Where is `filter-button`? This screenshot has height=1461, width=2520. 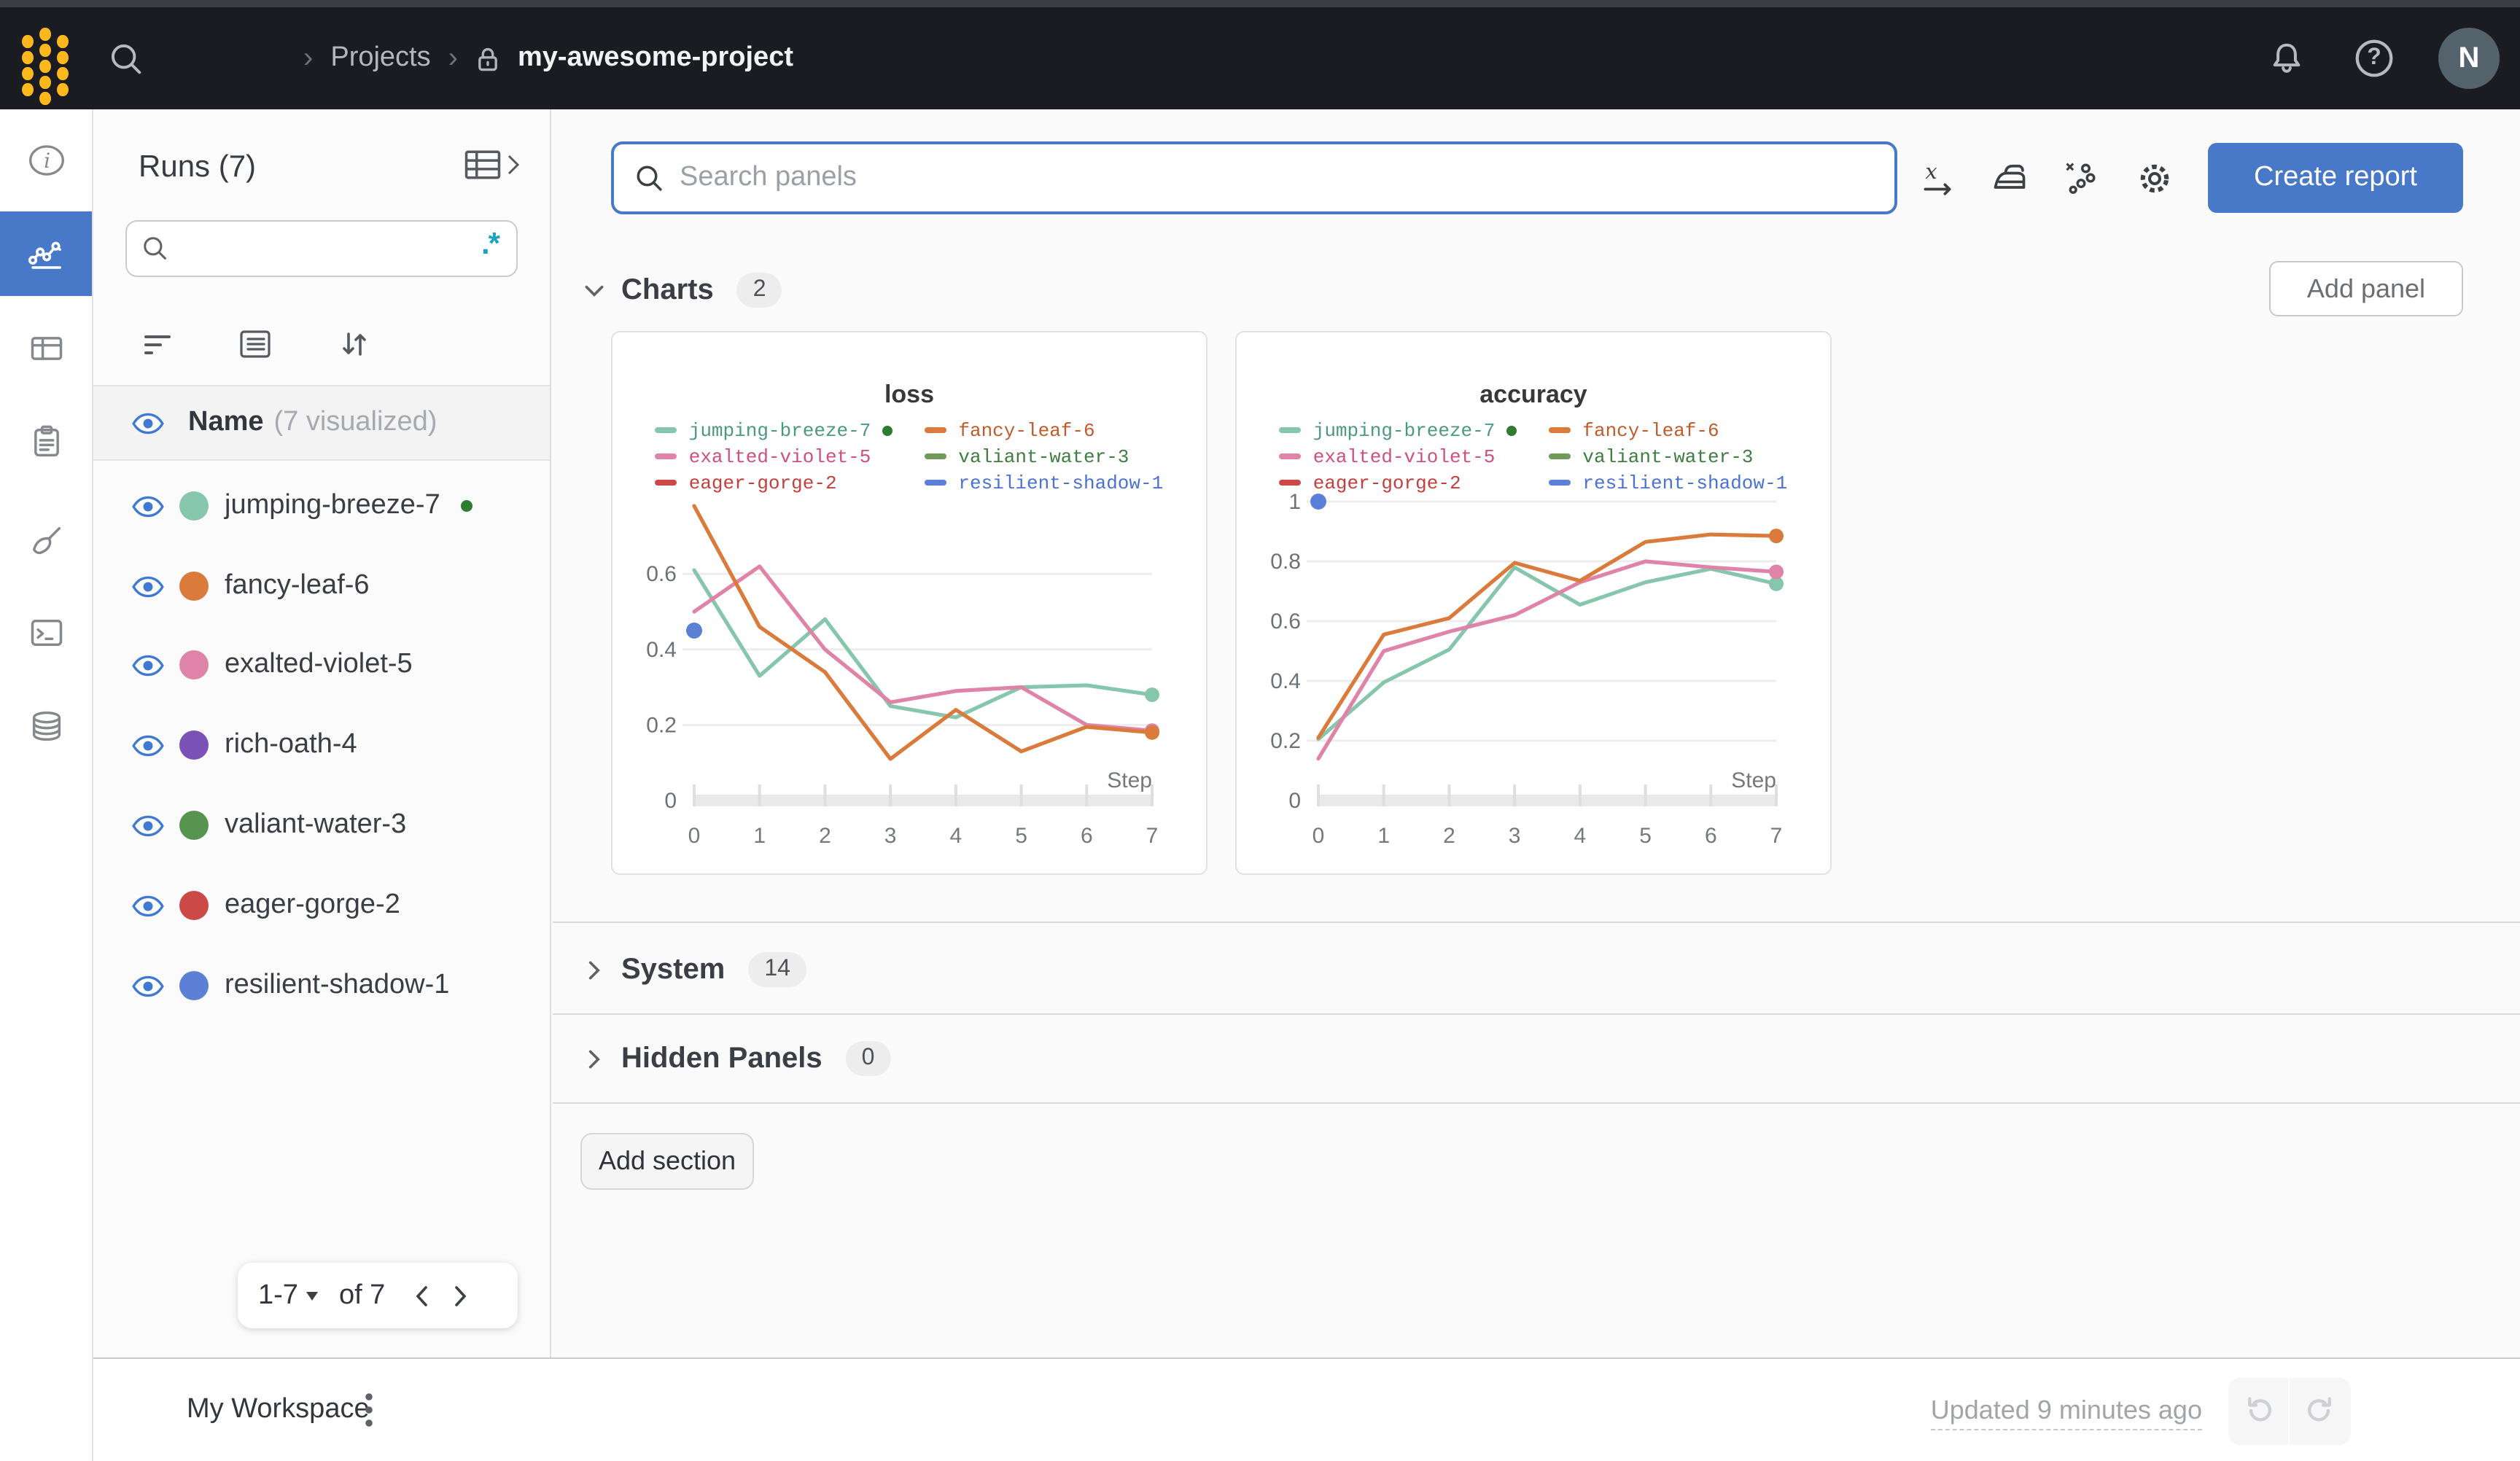
filter-button is located at coordinates (157, 344).